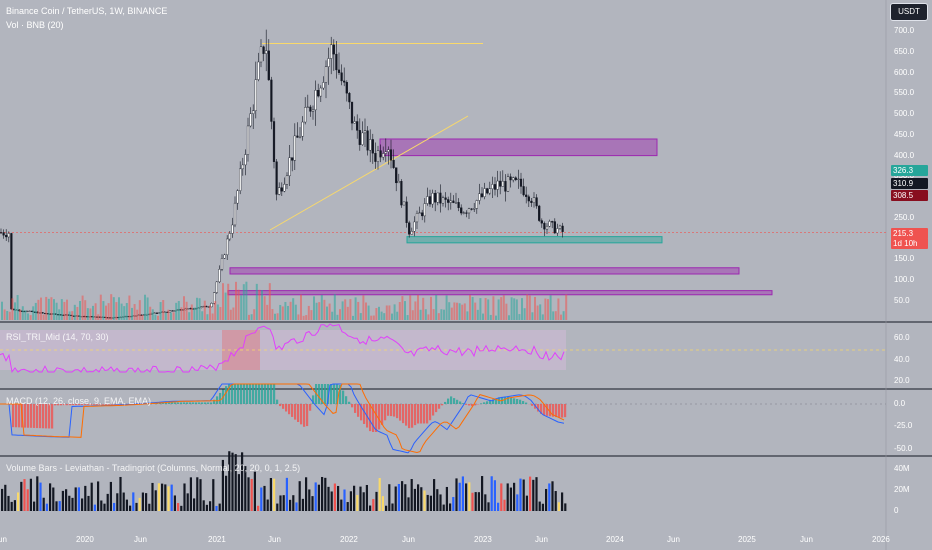 This screenshot has width=932, height=550. Describe the element at coordinates (282, 418) in the screenshot. I see `macd-line` at that location.